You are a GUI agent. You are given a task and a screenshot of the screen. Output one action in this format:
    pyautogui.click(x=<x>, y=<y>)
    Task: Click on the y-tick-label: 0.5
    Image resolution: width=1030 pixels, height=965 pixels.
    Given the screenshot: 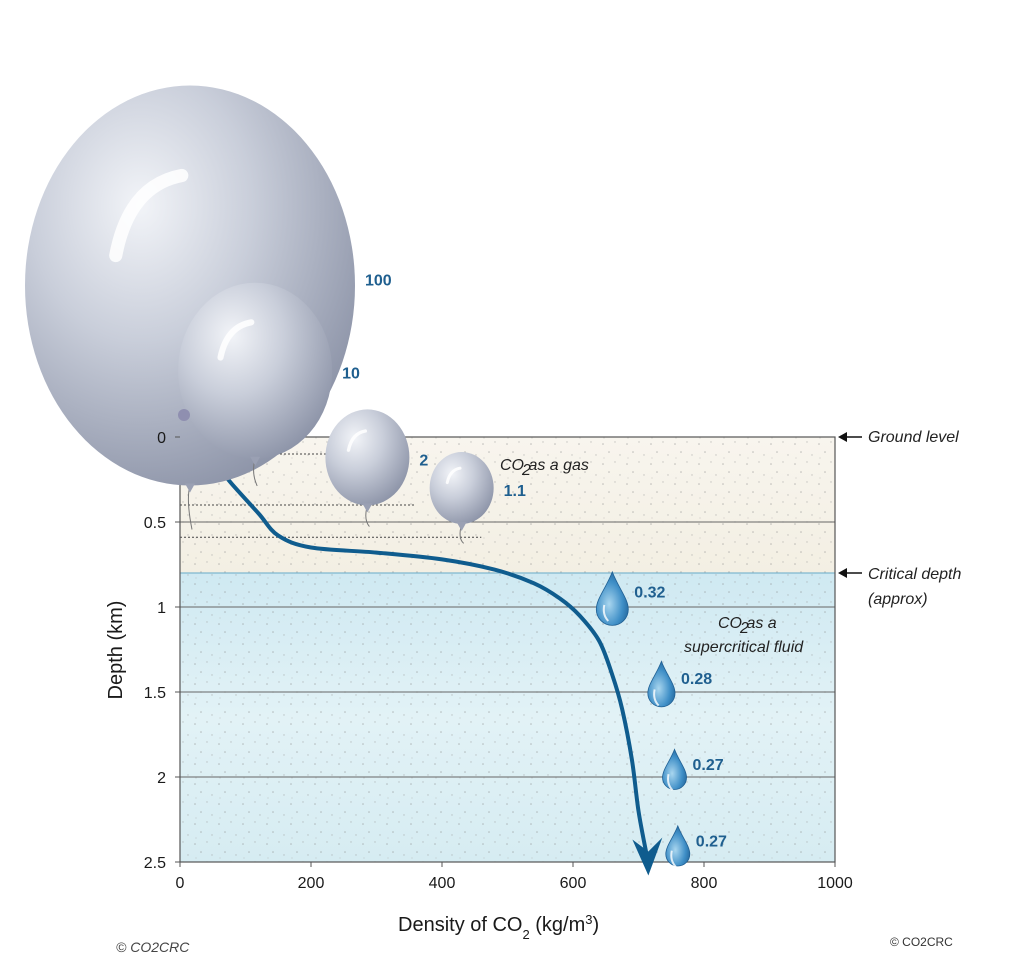 What is the action you would take?
    pyautogui.click(x=155, y=523)
    